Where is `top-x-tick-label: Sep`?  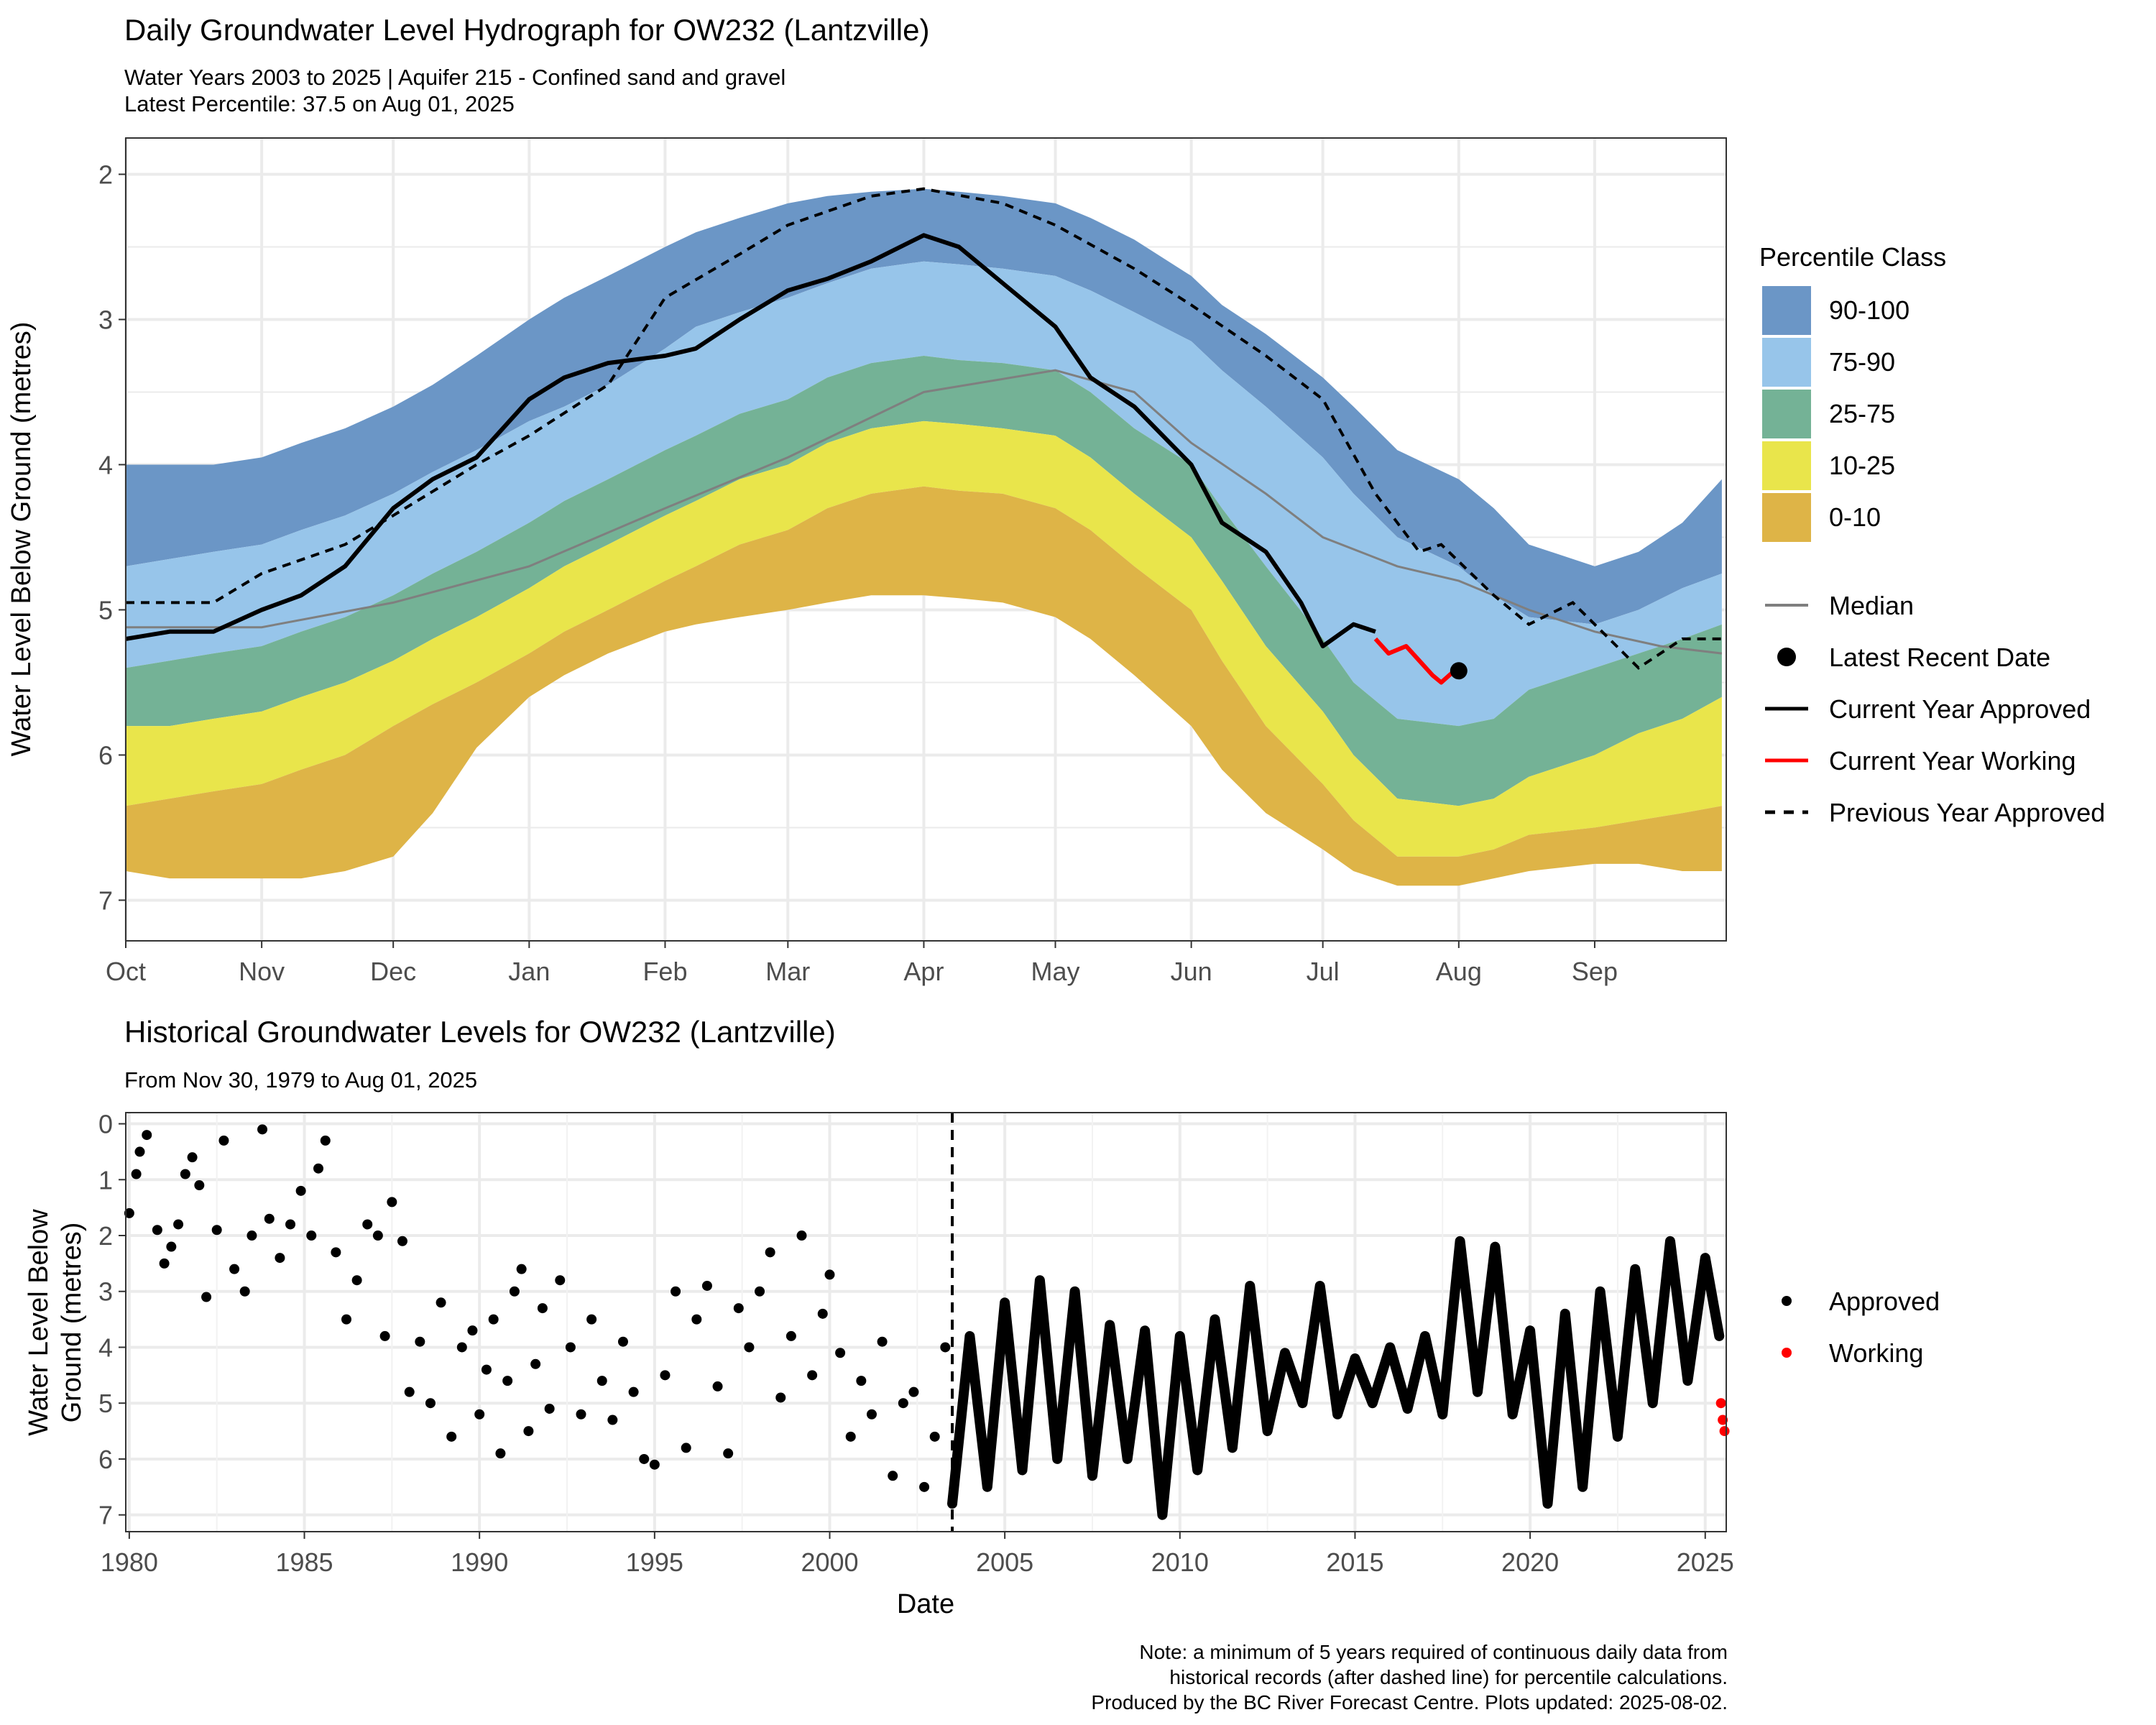
top-x-tick-label: Sep is located at coordinates (1595, 971).